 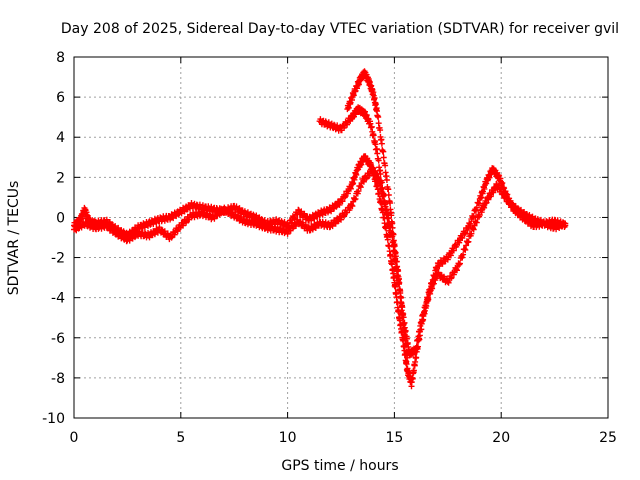 I want to click on series-track-c, so click(x=355, y=171).